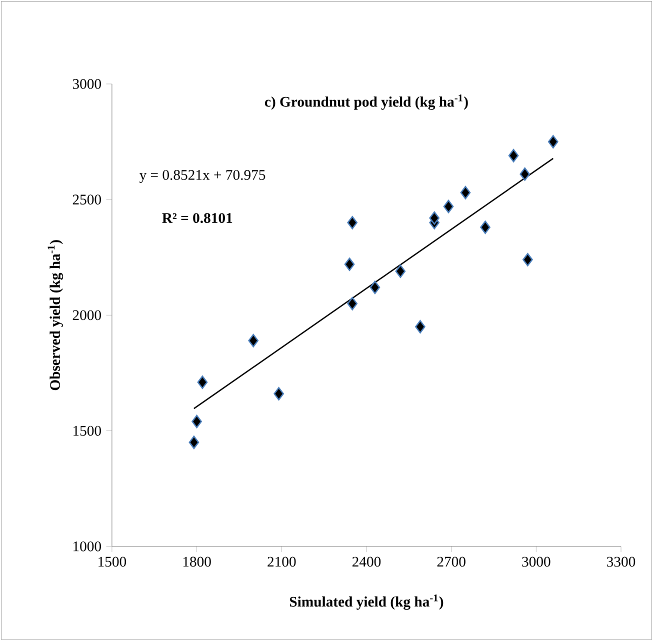 The height and width of the screenshot is (641, 653). I want to click on y-tick-label: 1500, so click(87, 431).